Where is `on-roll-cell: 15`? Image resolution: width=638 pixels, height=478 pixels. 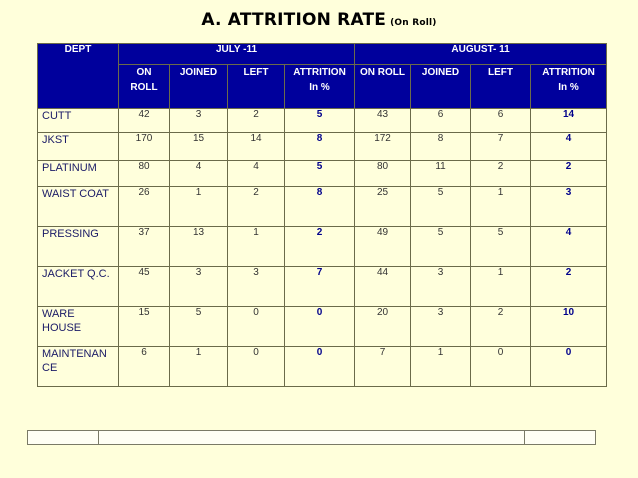 on-roll-cell: 15 is located at coordinates (144, 326).